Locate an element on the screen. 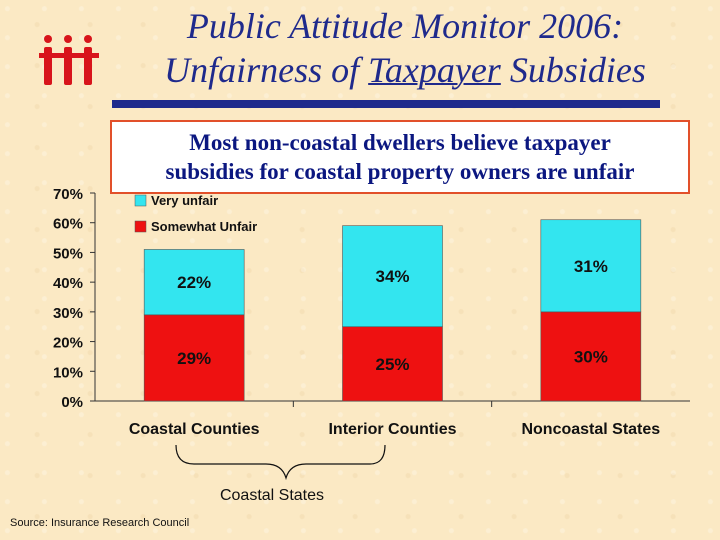  data-label: 25% is located at coordinates (392, 364).